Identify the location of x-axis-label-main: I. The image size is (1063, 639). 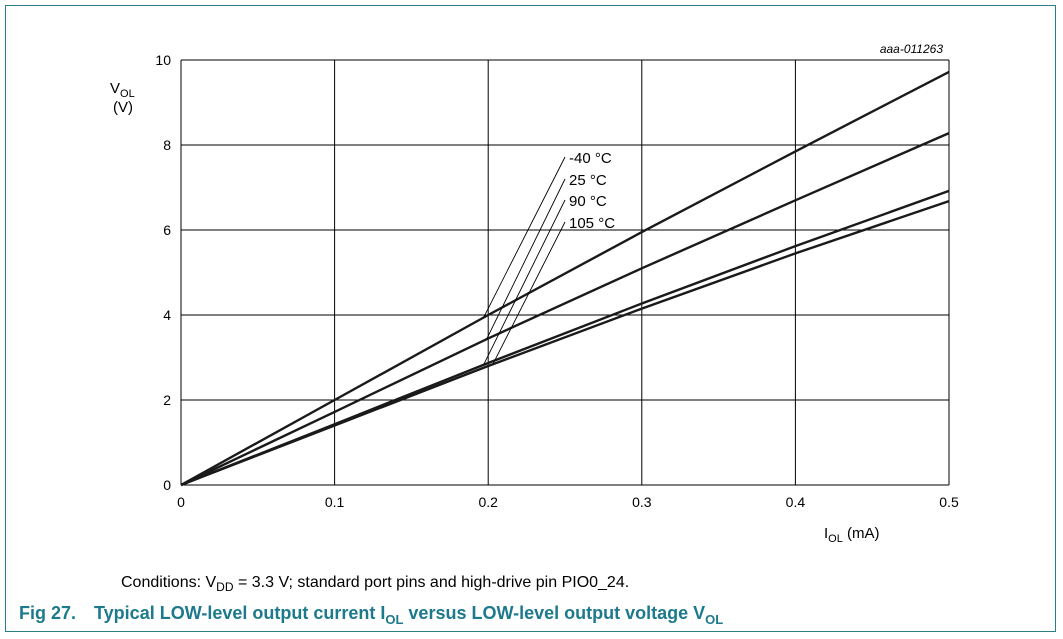
(826, 533).